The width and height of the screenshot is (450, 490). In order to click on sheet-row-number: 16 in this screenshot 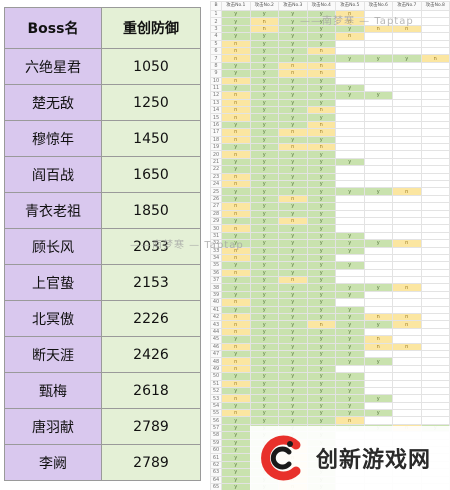, I will do `click(216, 125)`.